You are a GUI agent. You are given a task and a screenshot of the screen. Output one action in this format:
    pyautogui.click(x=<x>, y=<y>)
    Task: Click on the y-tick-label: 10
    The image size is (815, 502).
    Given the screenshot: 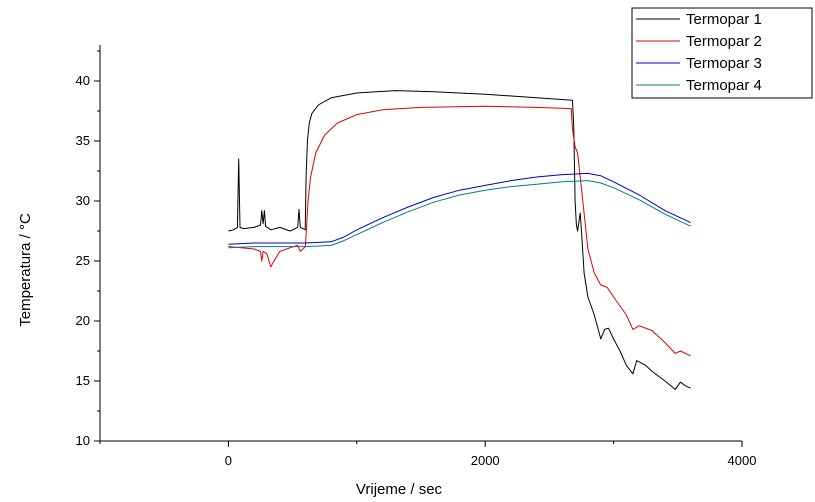 What is the action you would take?
    pyautogui.click(x=83, y=440)
    